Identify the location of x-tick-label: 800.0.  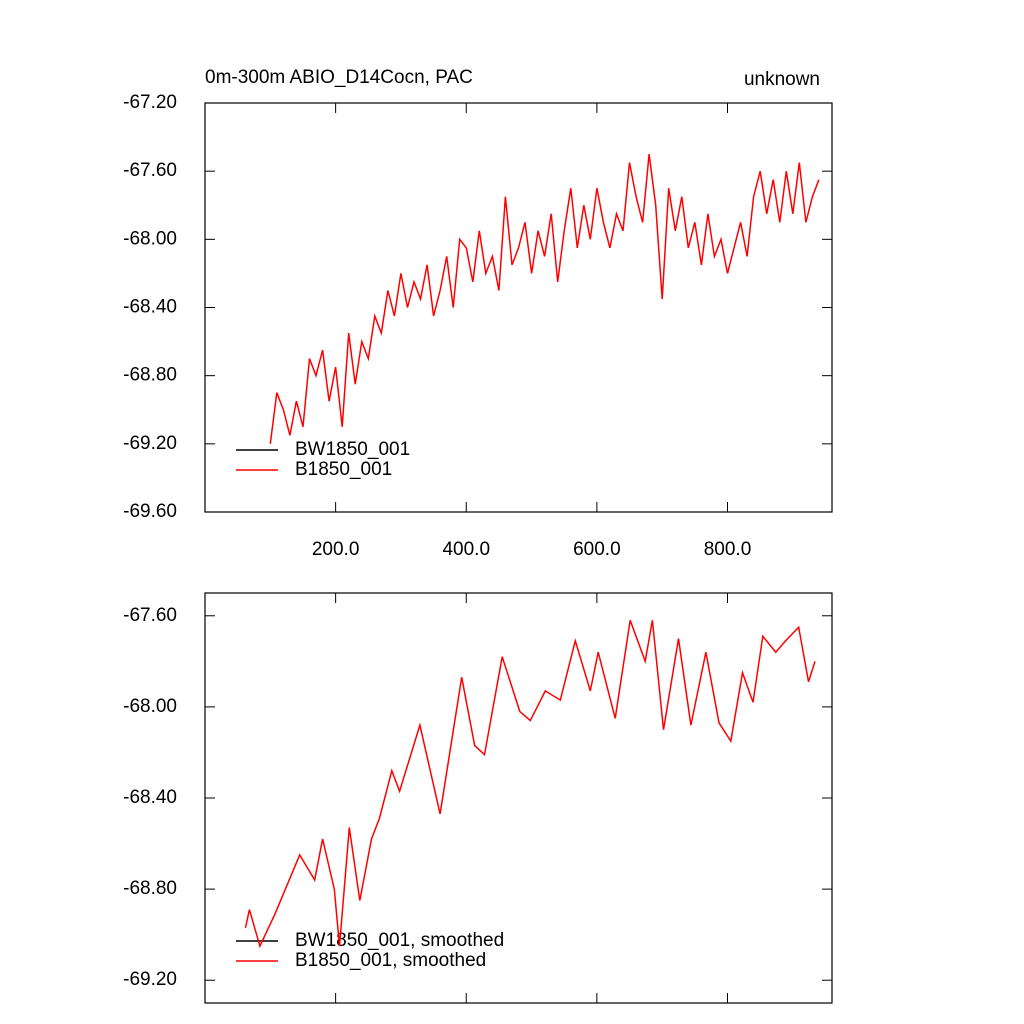
(728, 549).